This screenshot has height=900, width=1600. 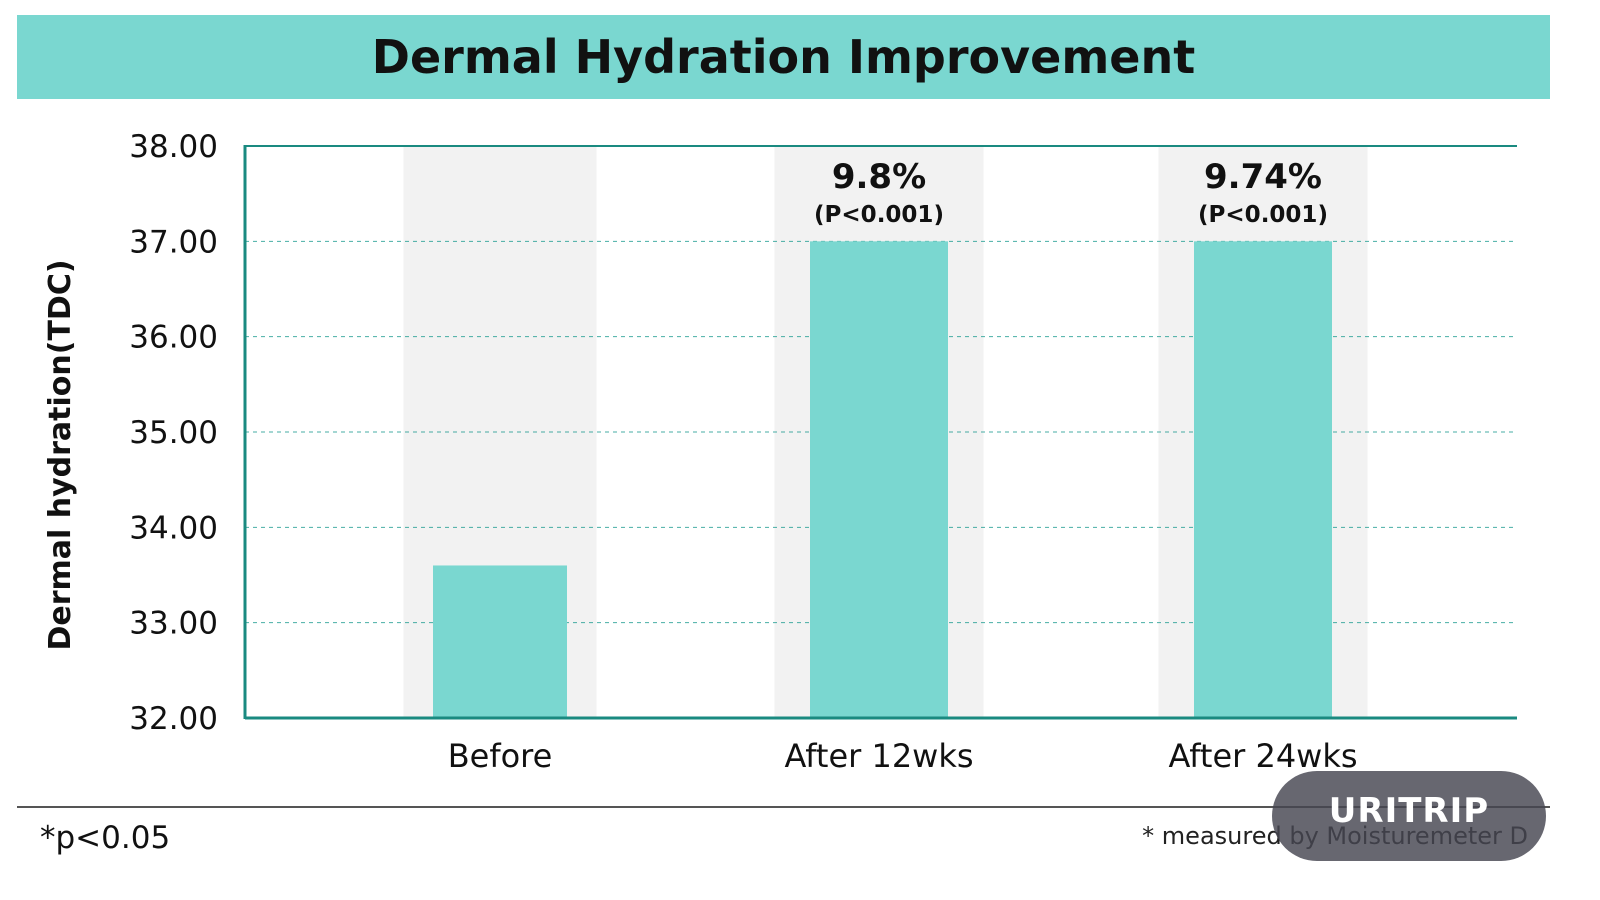 I want to click on y-tick-label: 35.00, so click(x=173, y=433).